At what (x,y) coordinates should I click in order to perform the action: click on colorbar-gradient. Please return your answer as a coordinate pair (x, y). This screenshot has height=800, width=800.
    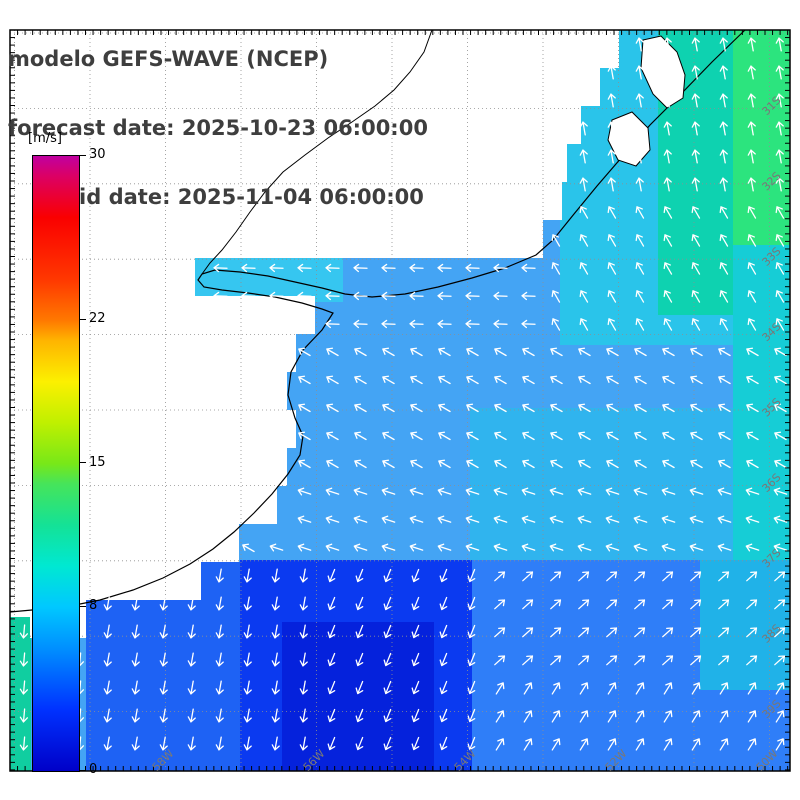
    Looking at the image, I should click on (56, 463).